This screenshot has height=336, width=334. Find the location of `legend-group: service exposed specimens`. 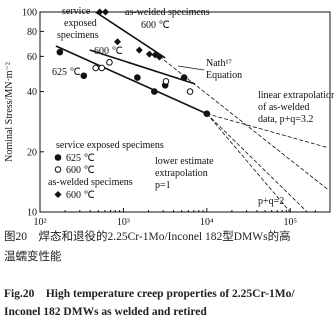

legend-group: service exposed specimens is located at coordinates (110, 145).